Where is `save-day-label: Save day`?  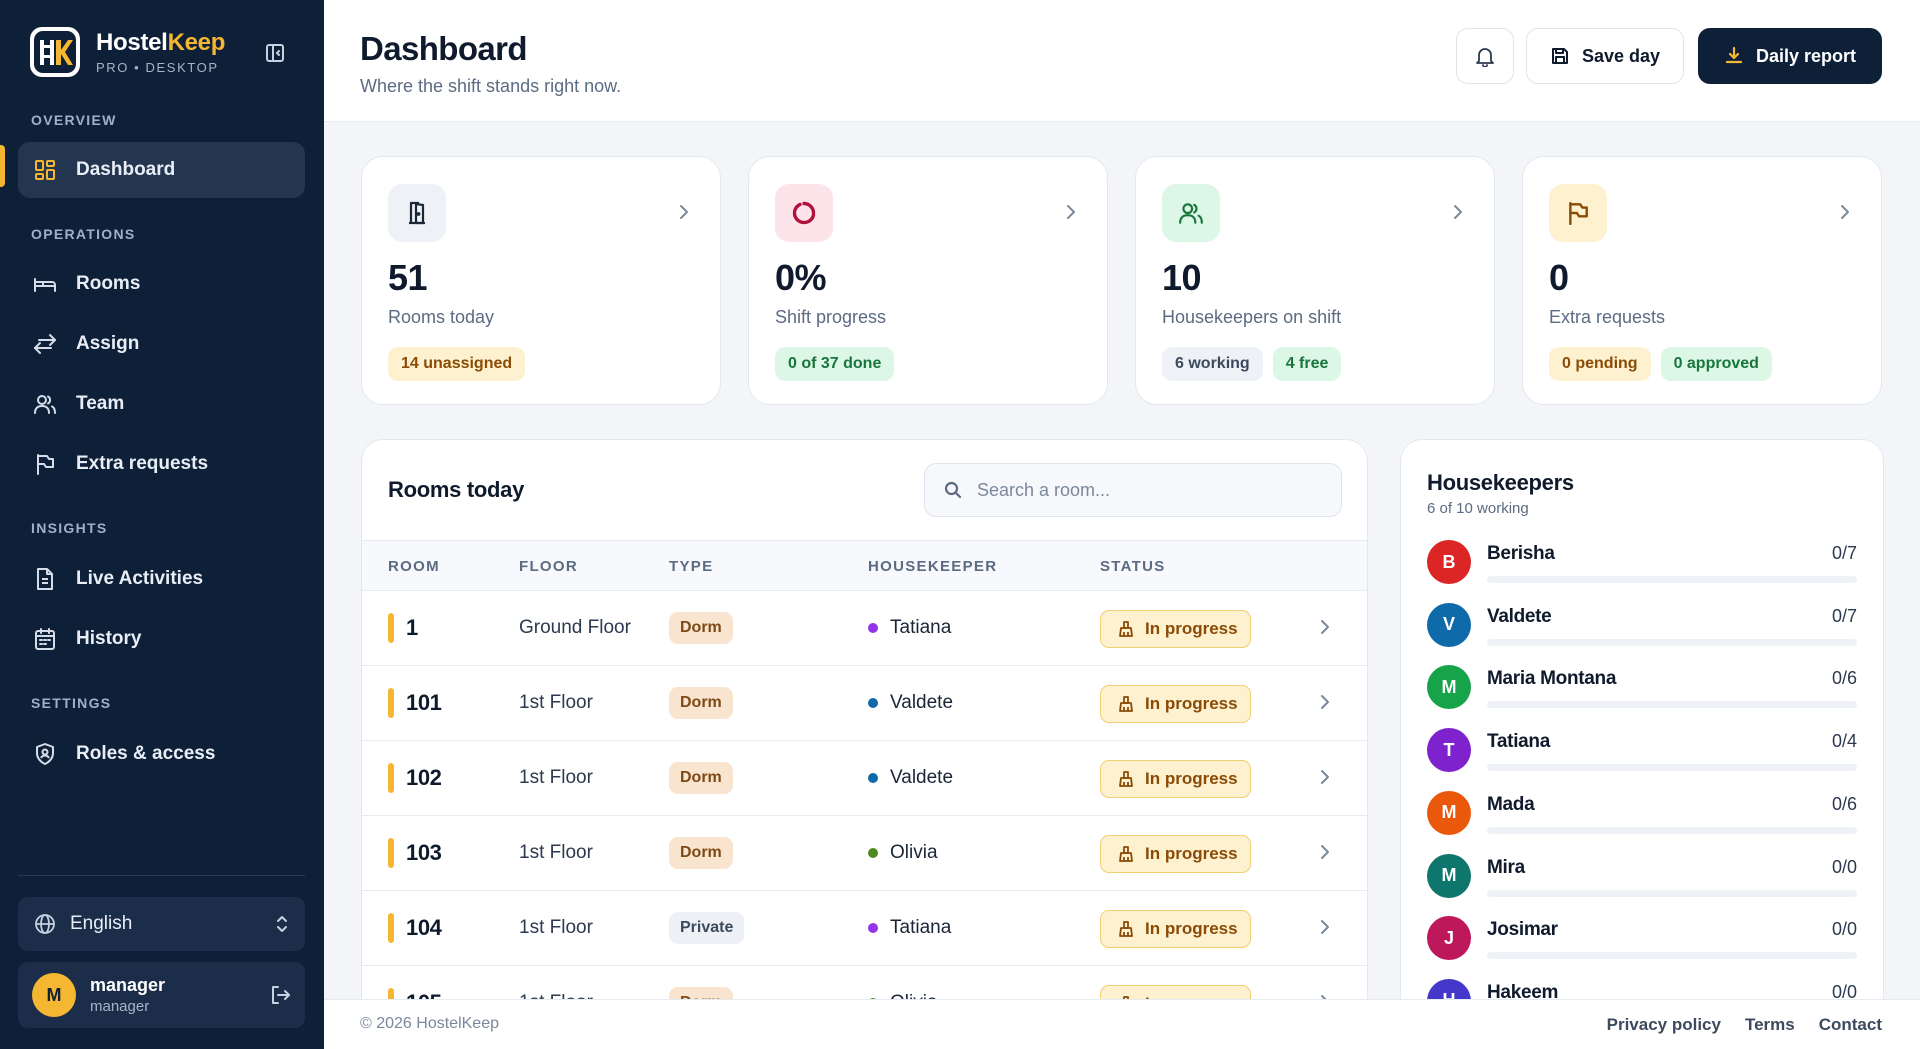 save-day-label: Save day is located at coordinates (1621, 55).